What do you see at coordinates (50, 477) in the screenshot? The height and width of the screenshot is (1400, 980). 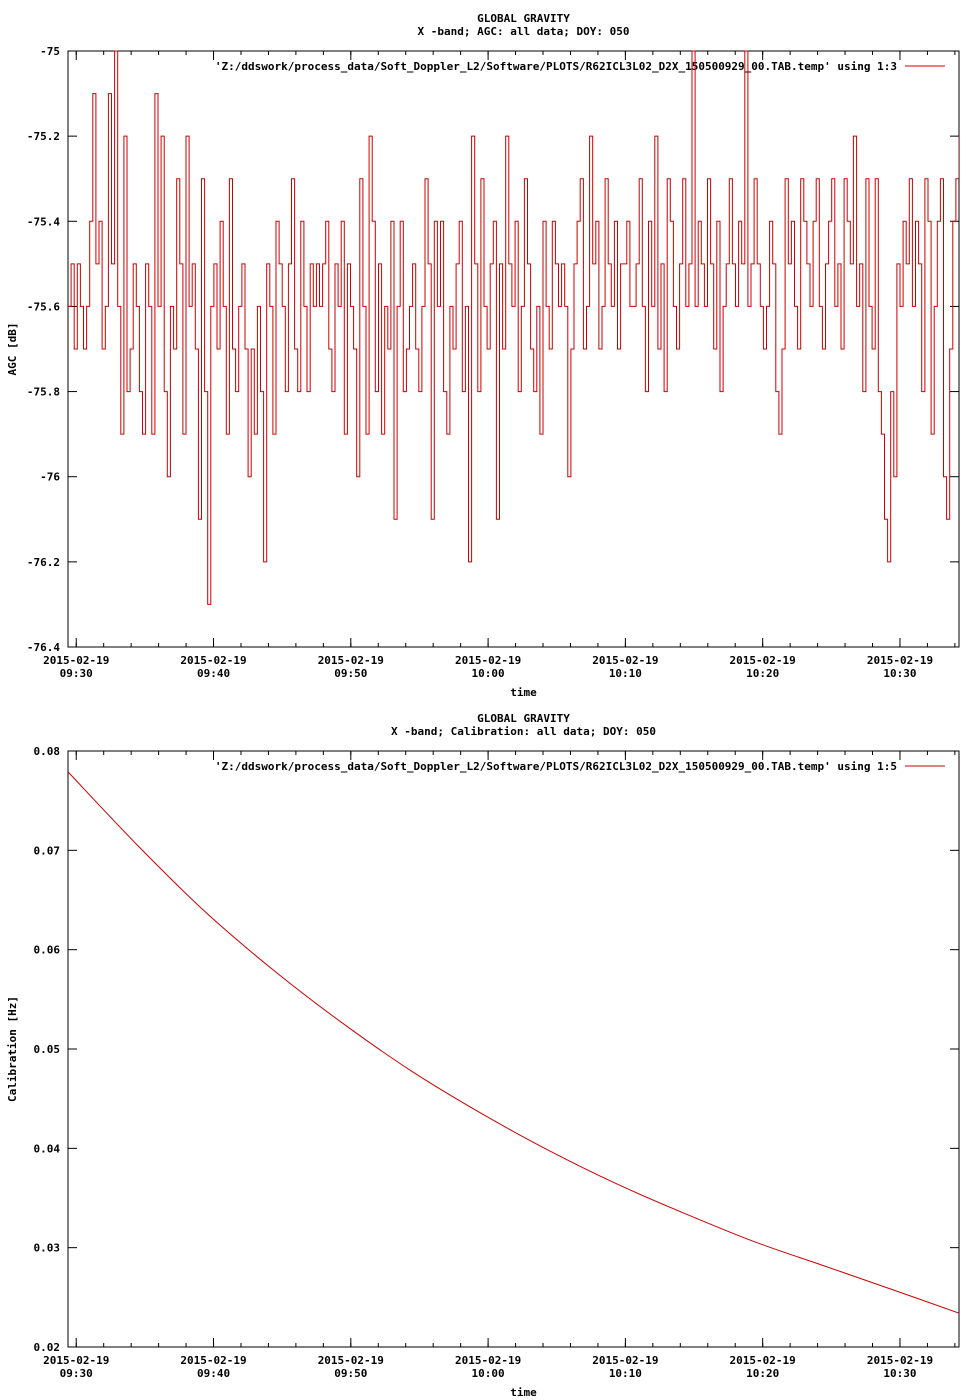 I see `y-tick-label: -76` at bounding box center [50, 477].